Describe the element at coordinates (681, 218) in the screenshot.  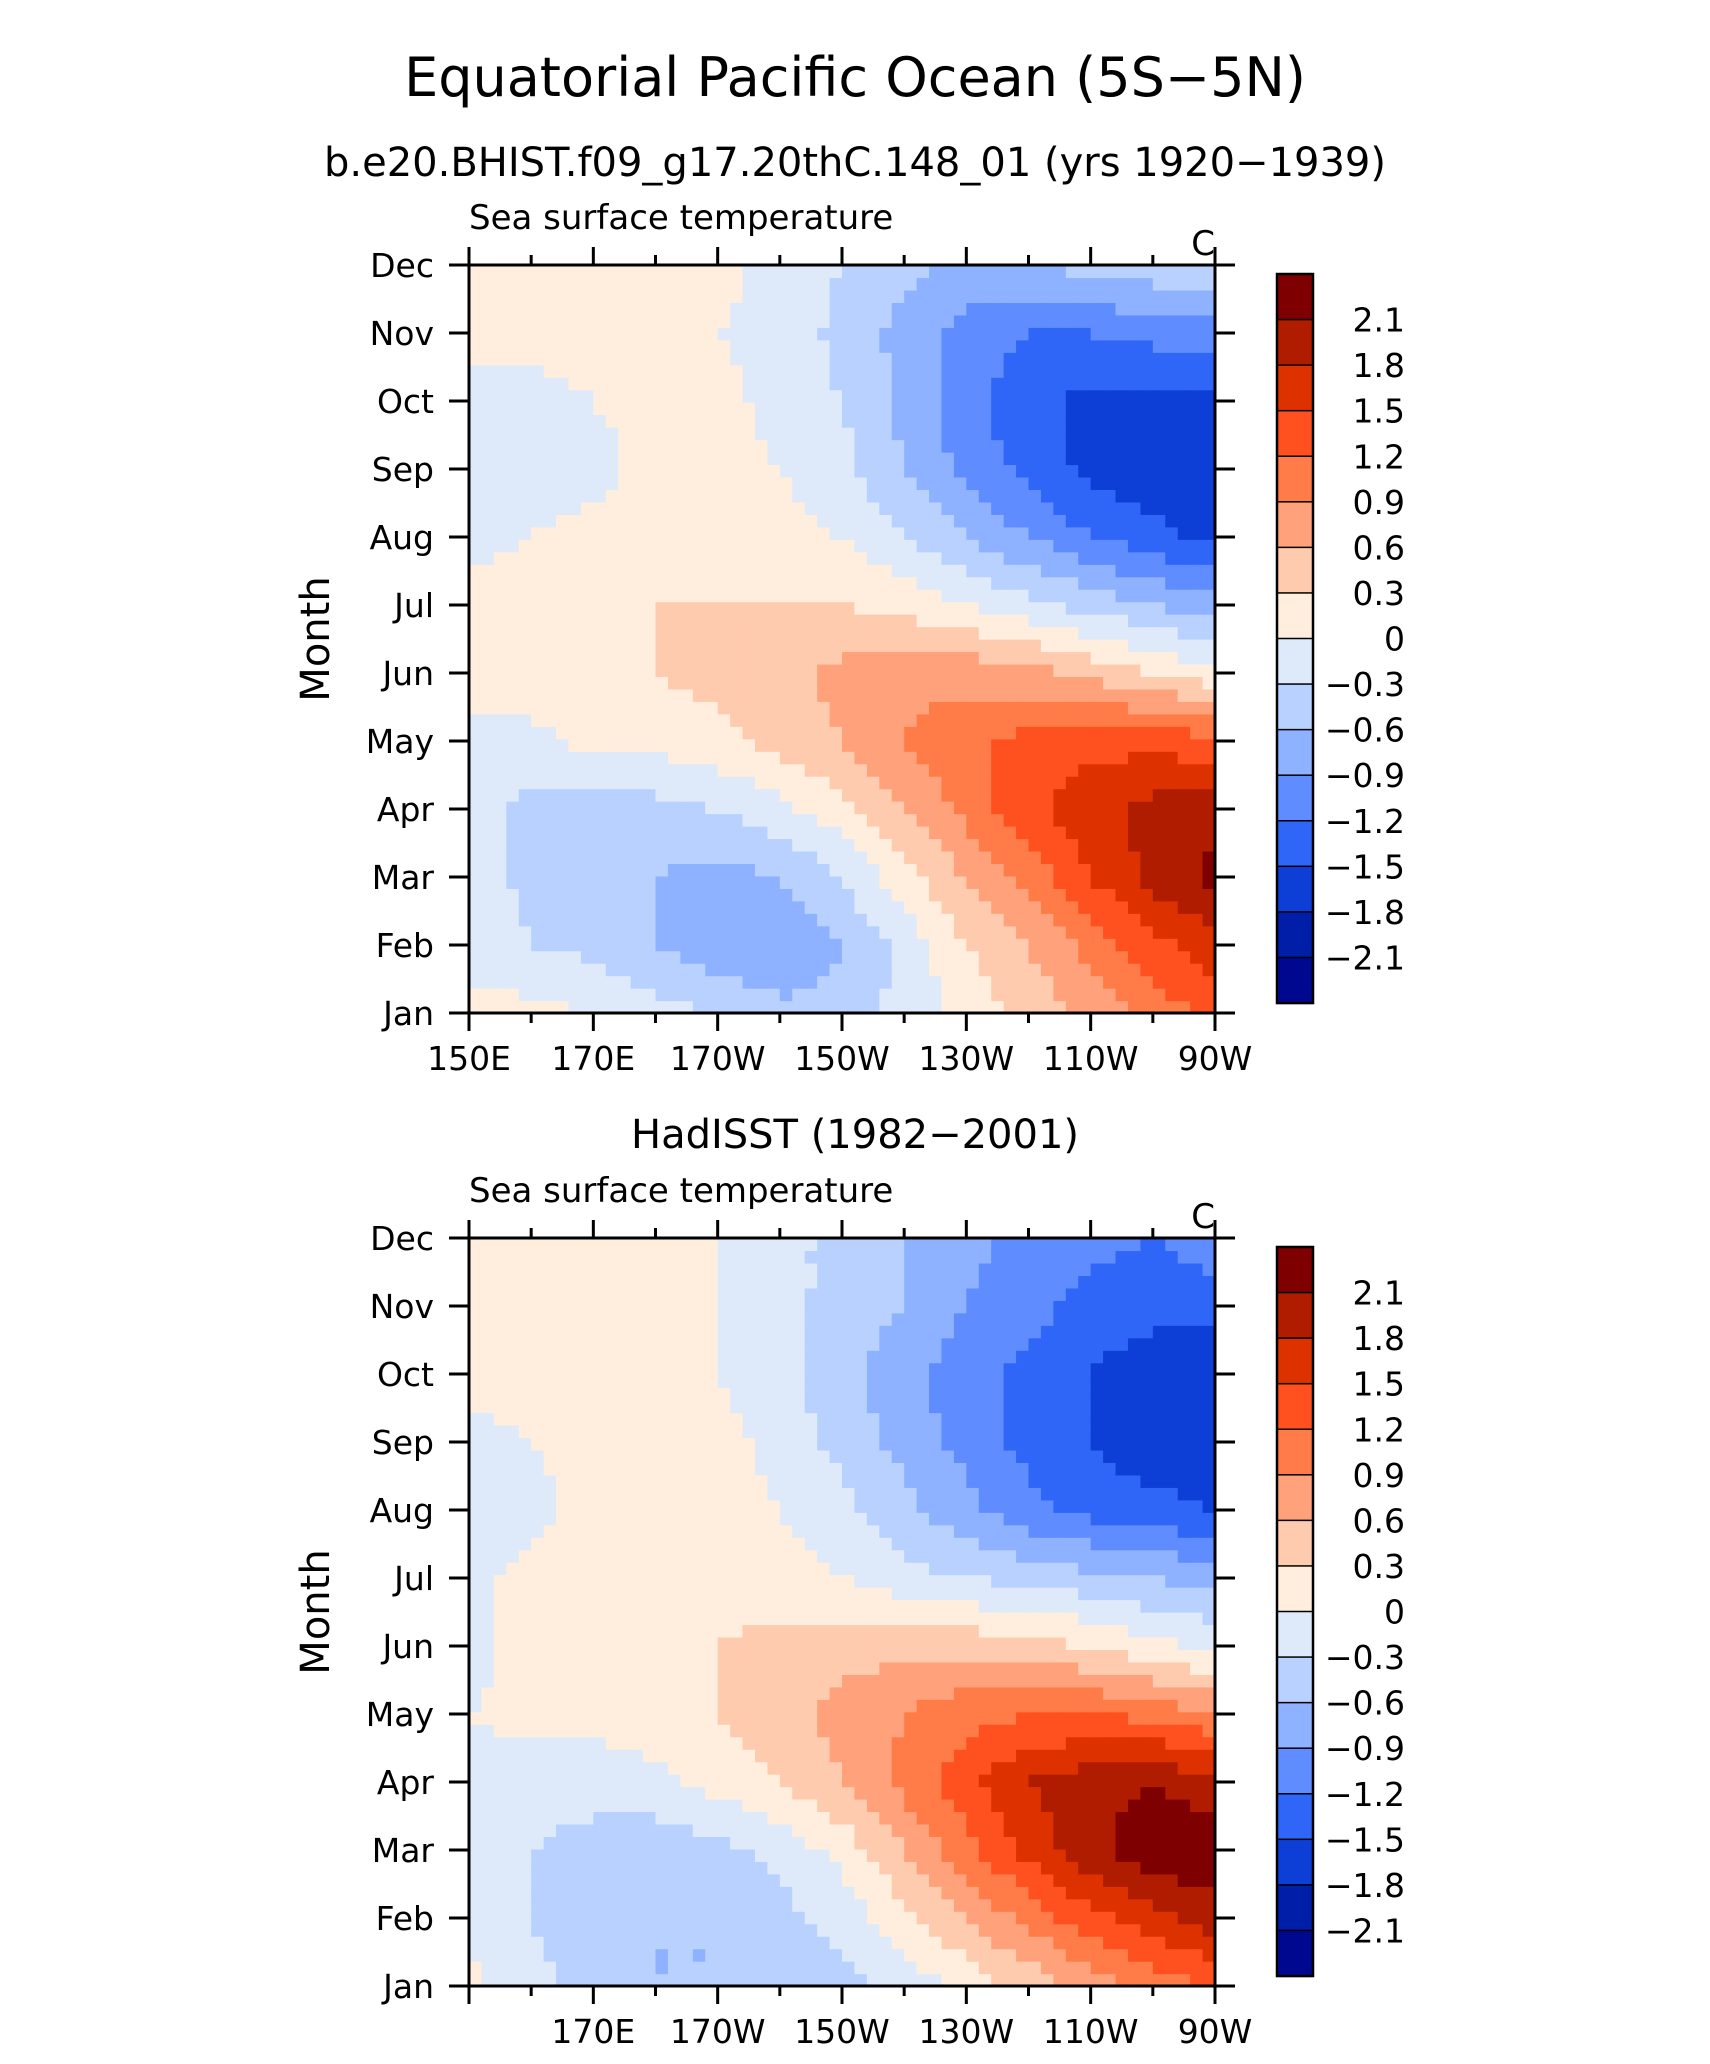
I see `variable-label: Sea surface temperature` at that location.